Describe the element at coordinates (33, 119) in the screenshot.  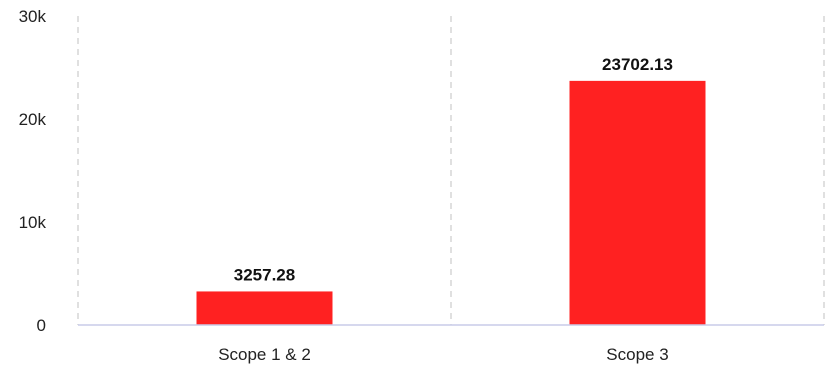
I see `y-tick-label: 20k` at that location.